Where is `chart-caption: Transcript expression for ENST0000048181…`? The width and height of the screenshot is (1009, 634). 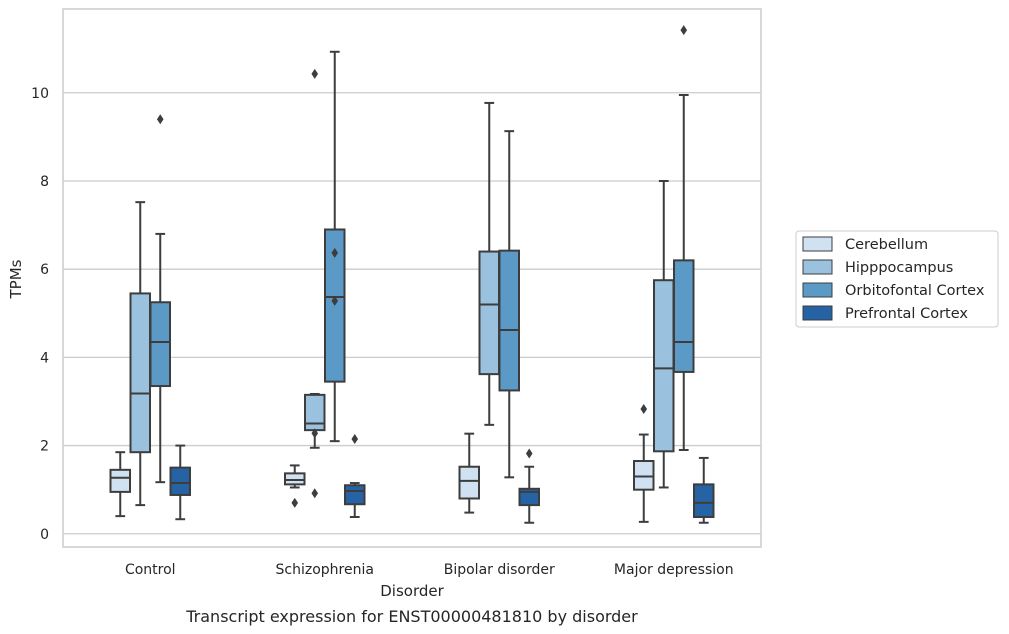 chart-caption: Transcript expression for ENST0000048181… is located at coordinates (411, 616).